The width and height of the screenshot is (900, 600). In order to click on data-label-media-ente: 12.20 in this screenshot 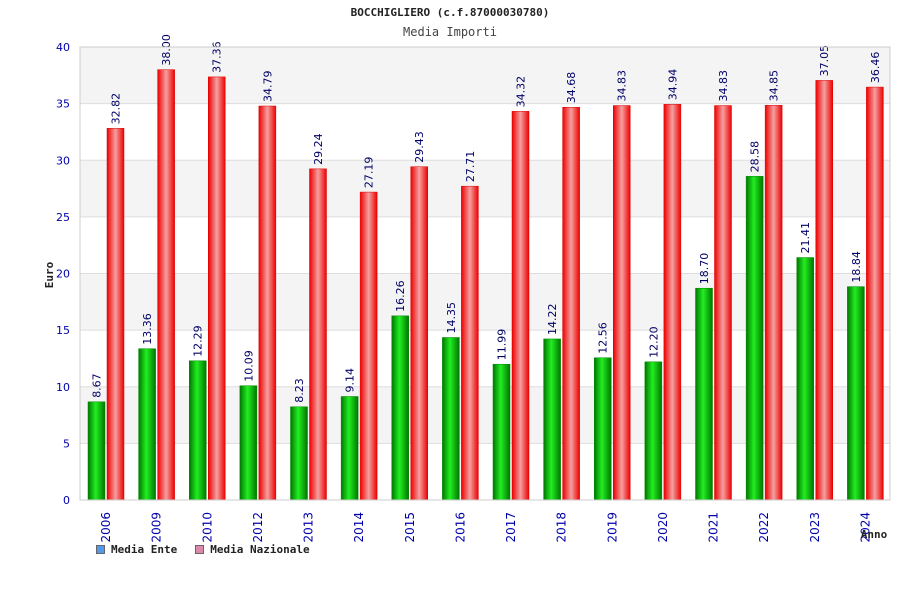, I will do `click(653, 342)`.